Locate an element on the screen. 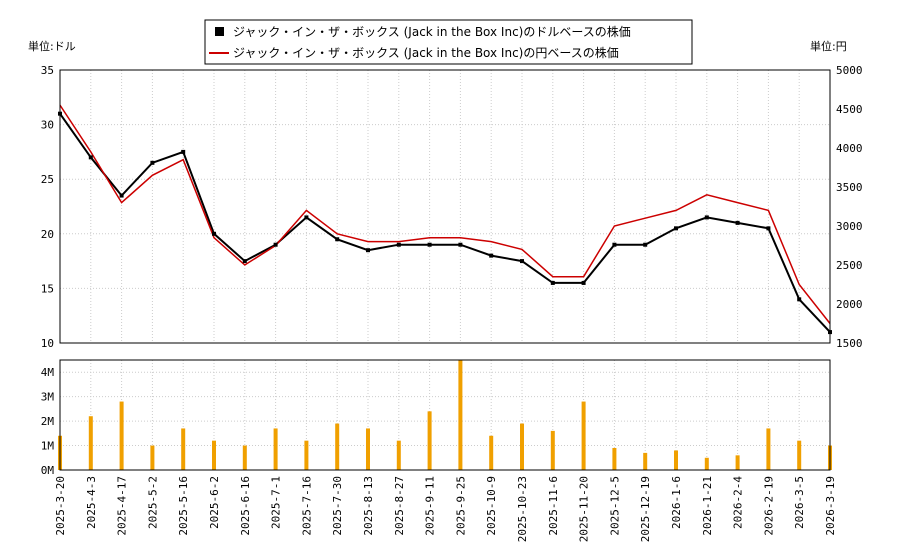  x-tick-label: 2025-4-3 is located at coordinates (91, 502).